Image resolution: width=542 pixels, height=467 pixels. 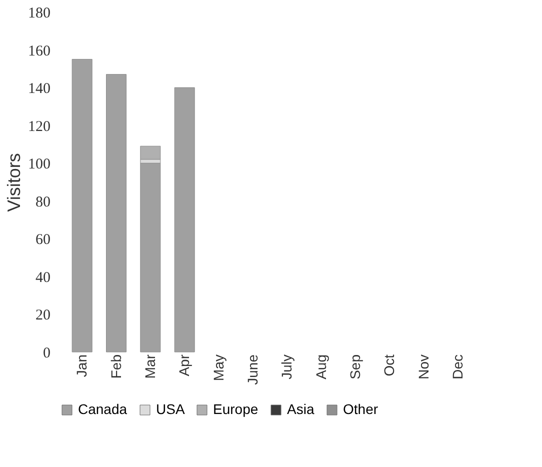 What do you see at coordinates (360, 409) in the screenshot?
I see `legend-label: Other` at bounding box center [360, 409].